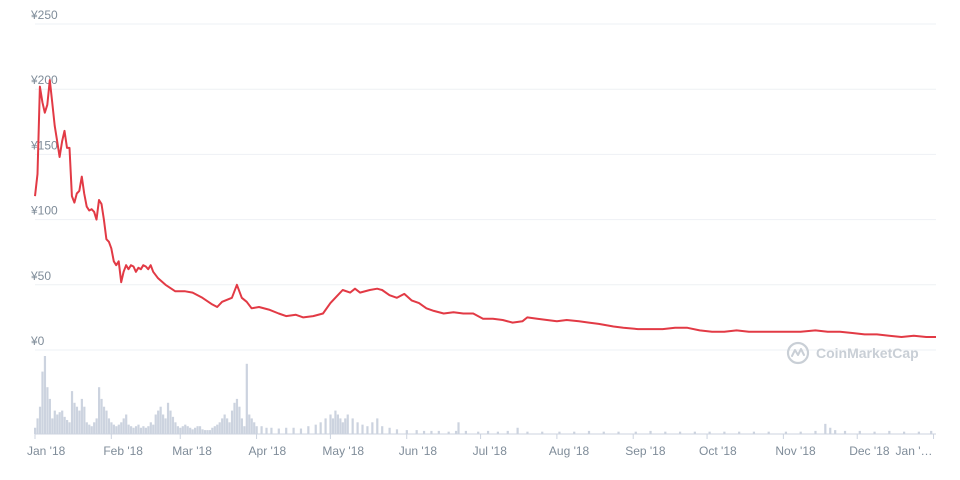 The width and height of the screenshot is (960, 480). What do you see at coordinates (645, 451) in the screenshot?
I see `x-tick-label: Sep '18` at bounding box center [645, 451].